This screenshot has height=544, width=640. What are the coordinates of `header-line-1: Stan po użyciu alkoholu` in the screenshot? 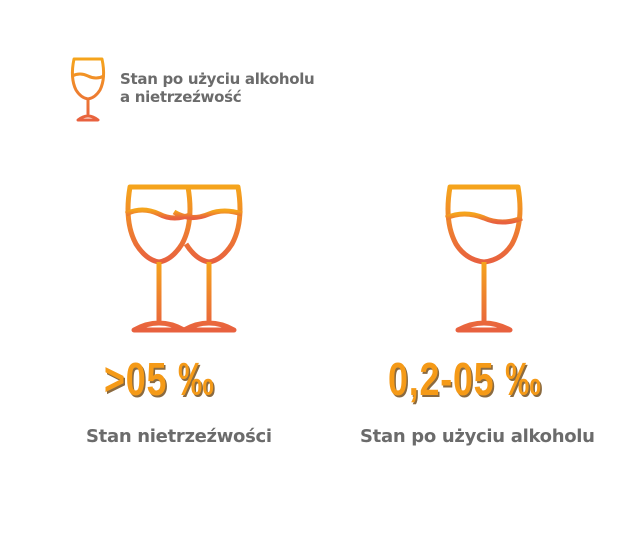 It's located at (217, 79).